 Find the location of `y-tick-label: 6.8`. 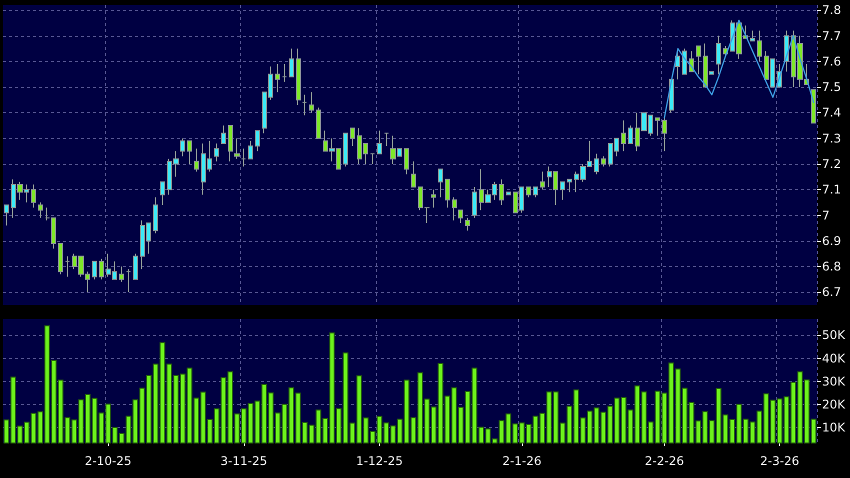

y-tick-label: 6.8 is located at coordinates (832, 267).